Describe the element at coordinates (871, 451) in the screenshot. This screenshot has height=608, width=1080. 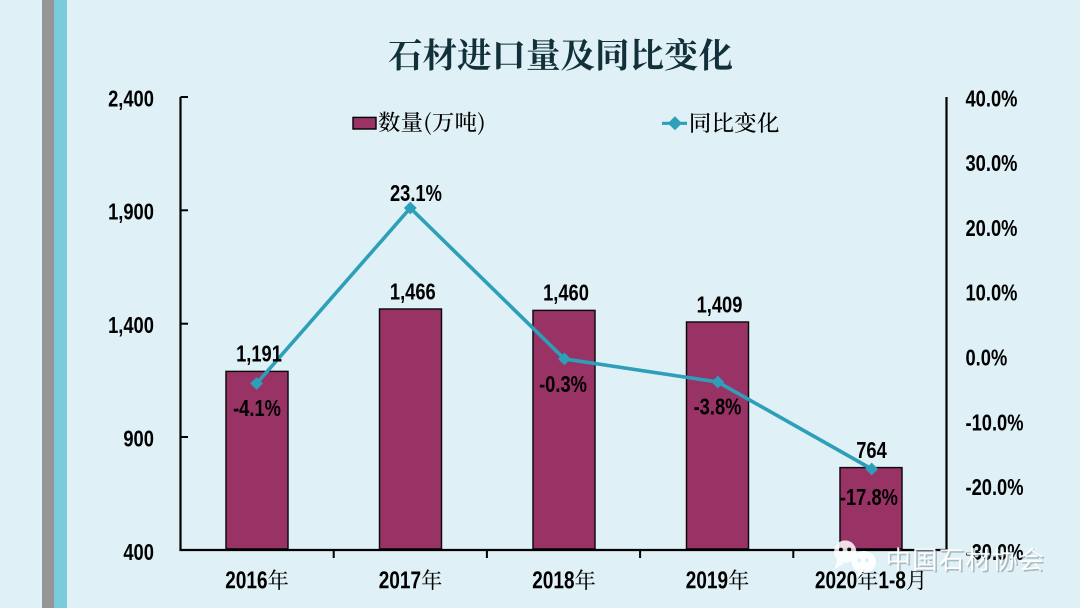
I see `svg-text: 764` at that location.